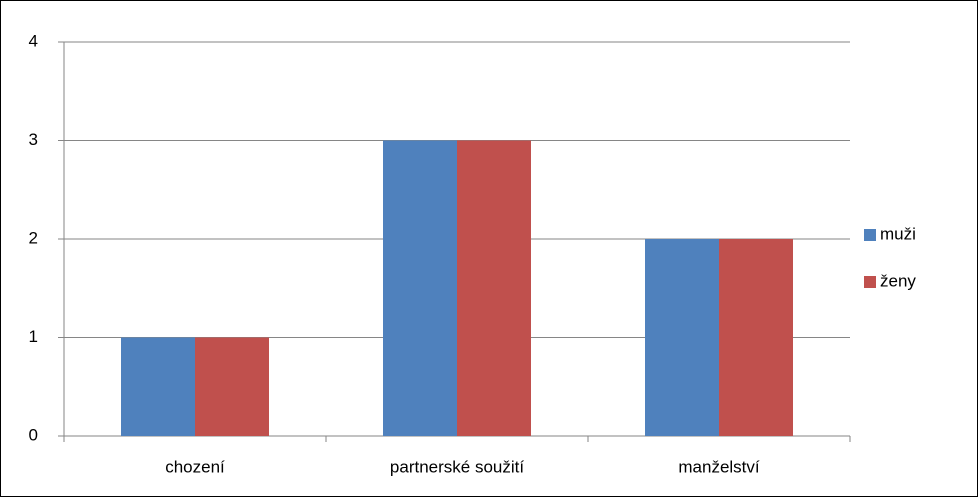 This screenshot has width=978, height=497. What do you see at coordinates (898, 280) in the screenshot?
I see `legend-label: ženy` at bounding box center [898, 280].